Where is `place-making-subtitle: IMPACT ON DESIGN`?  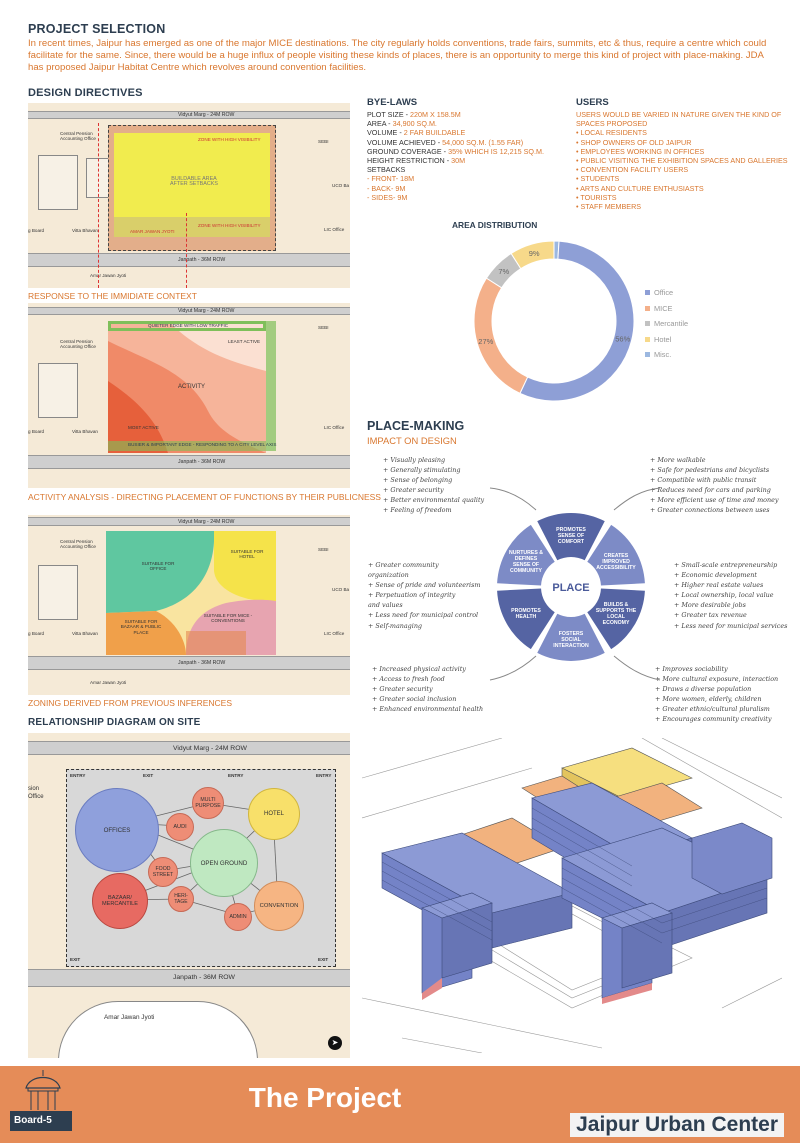
place-making-subtitle: IMPACT ON DESIGN is located at coordinates (412, 440).